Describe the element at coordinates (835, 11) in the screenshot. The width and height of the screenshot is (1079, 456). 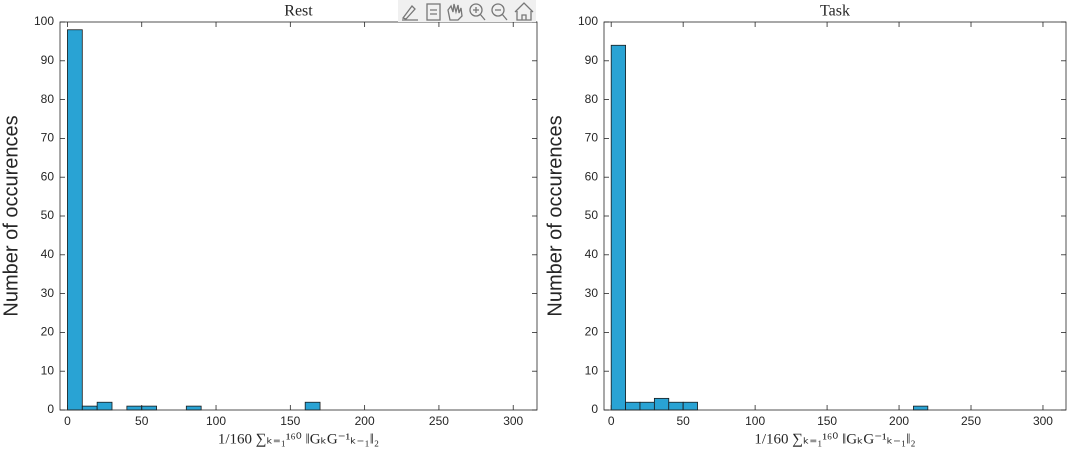
I see `chart-title: Task` at that location.